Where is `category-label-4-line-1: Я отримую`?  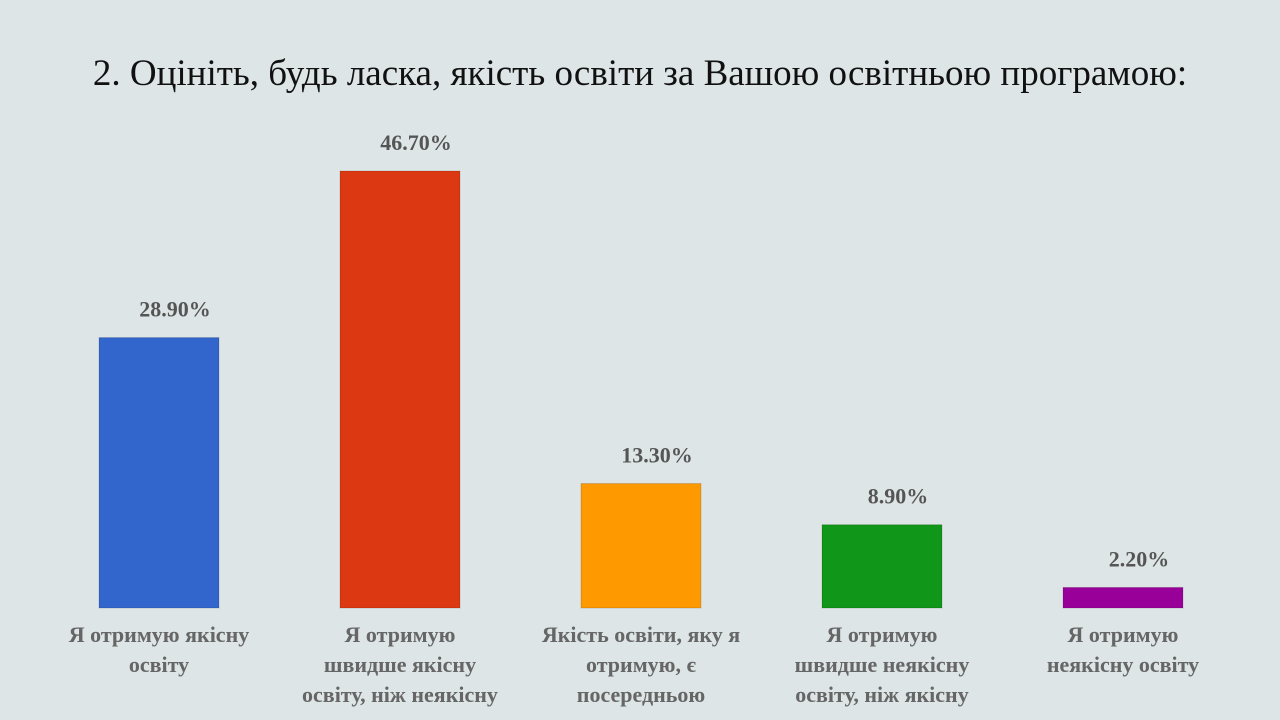 category-label-4-line-1: Я отримую is located at coordinates (882, 634).